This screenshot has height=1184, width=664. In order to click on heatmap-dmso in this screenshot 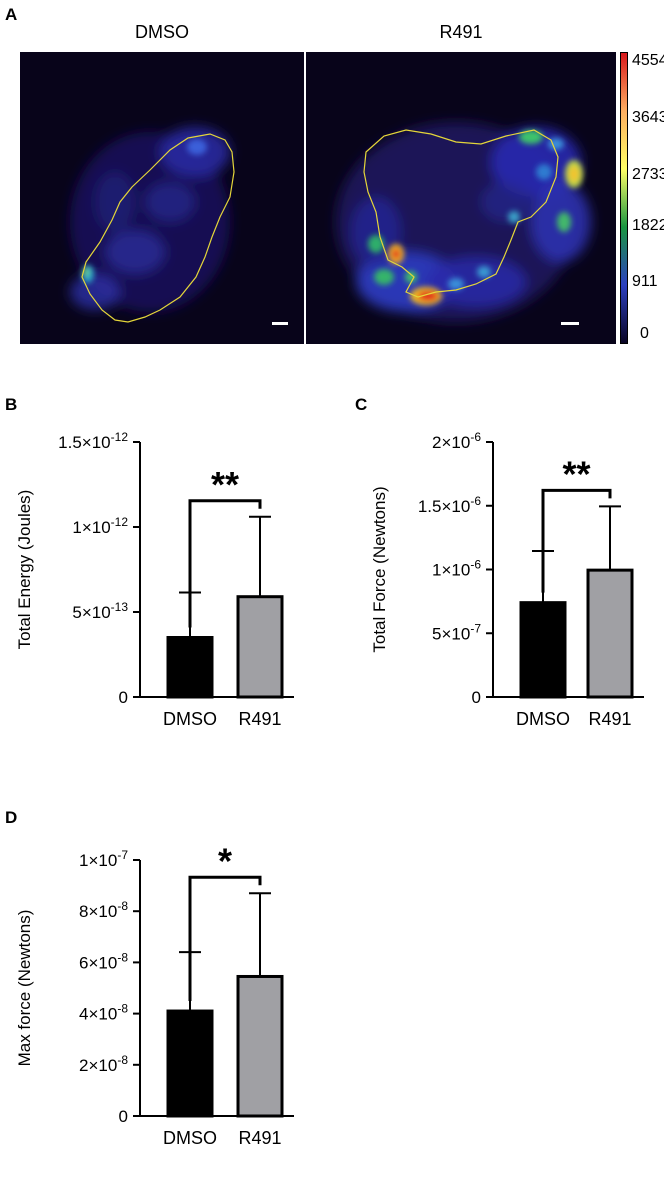, I will do `click(162, 198)`.